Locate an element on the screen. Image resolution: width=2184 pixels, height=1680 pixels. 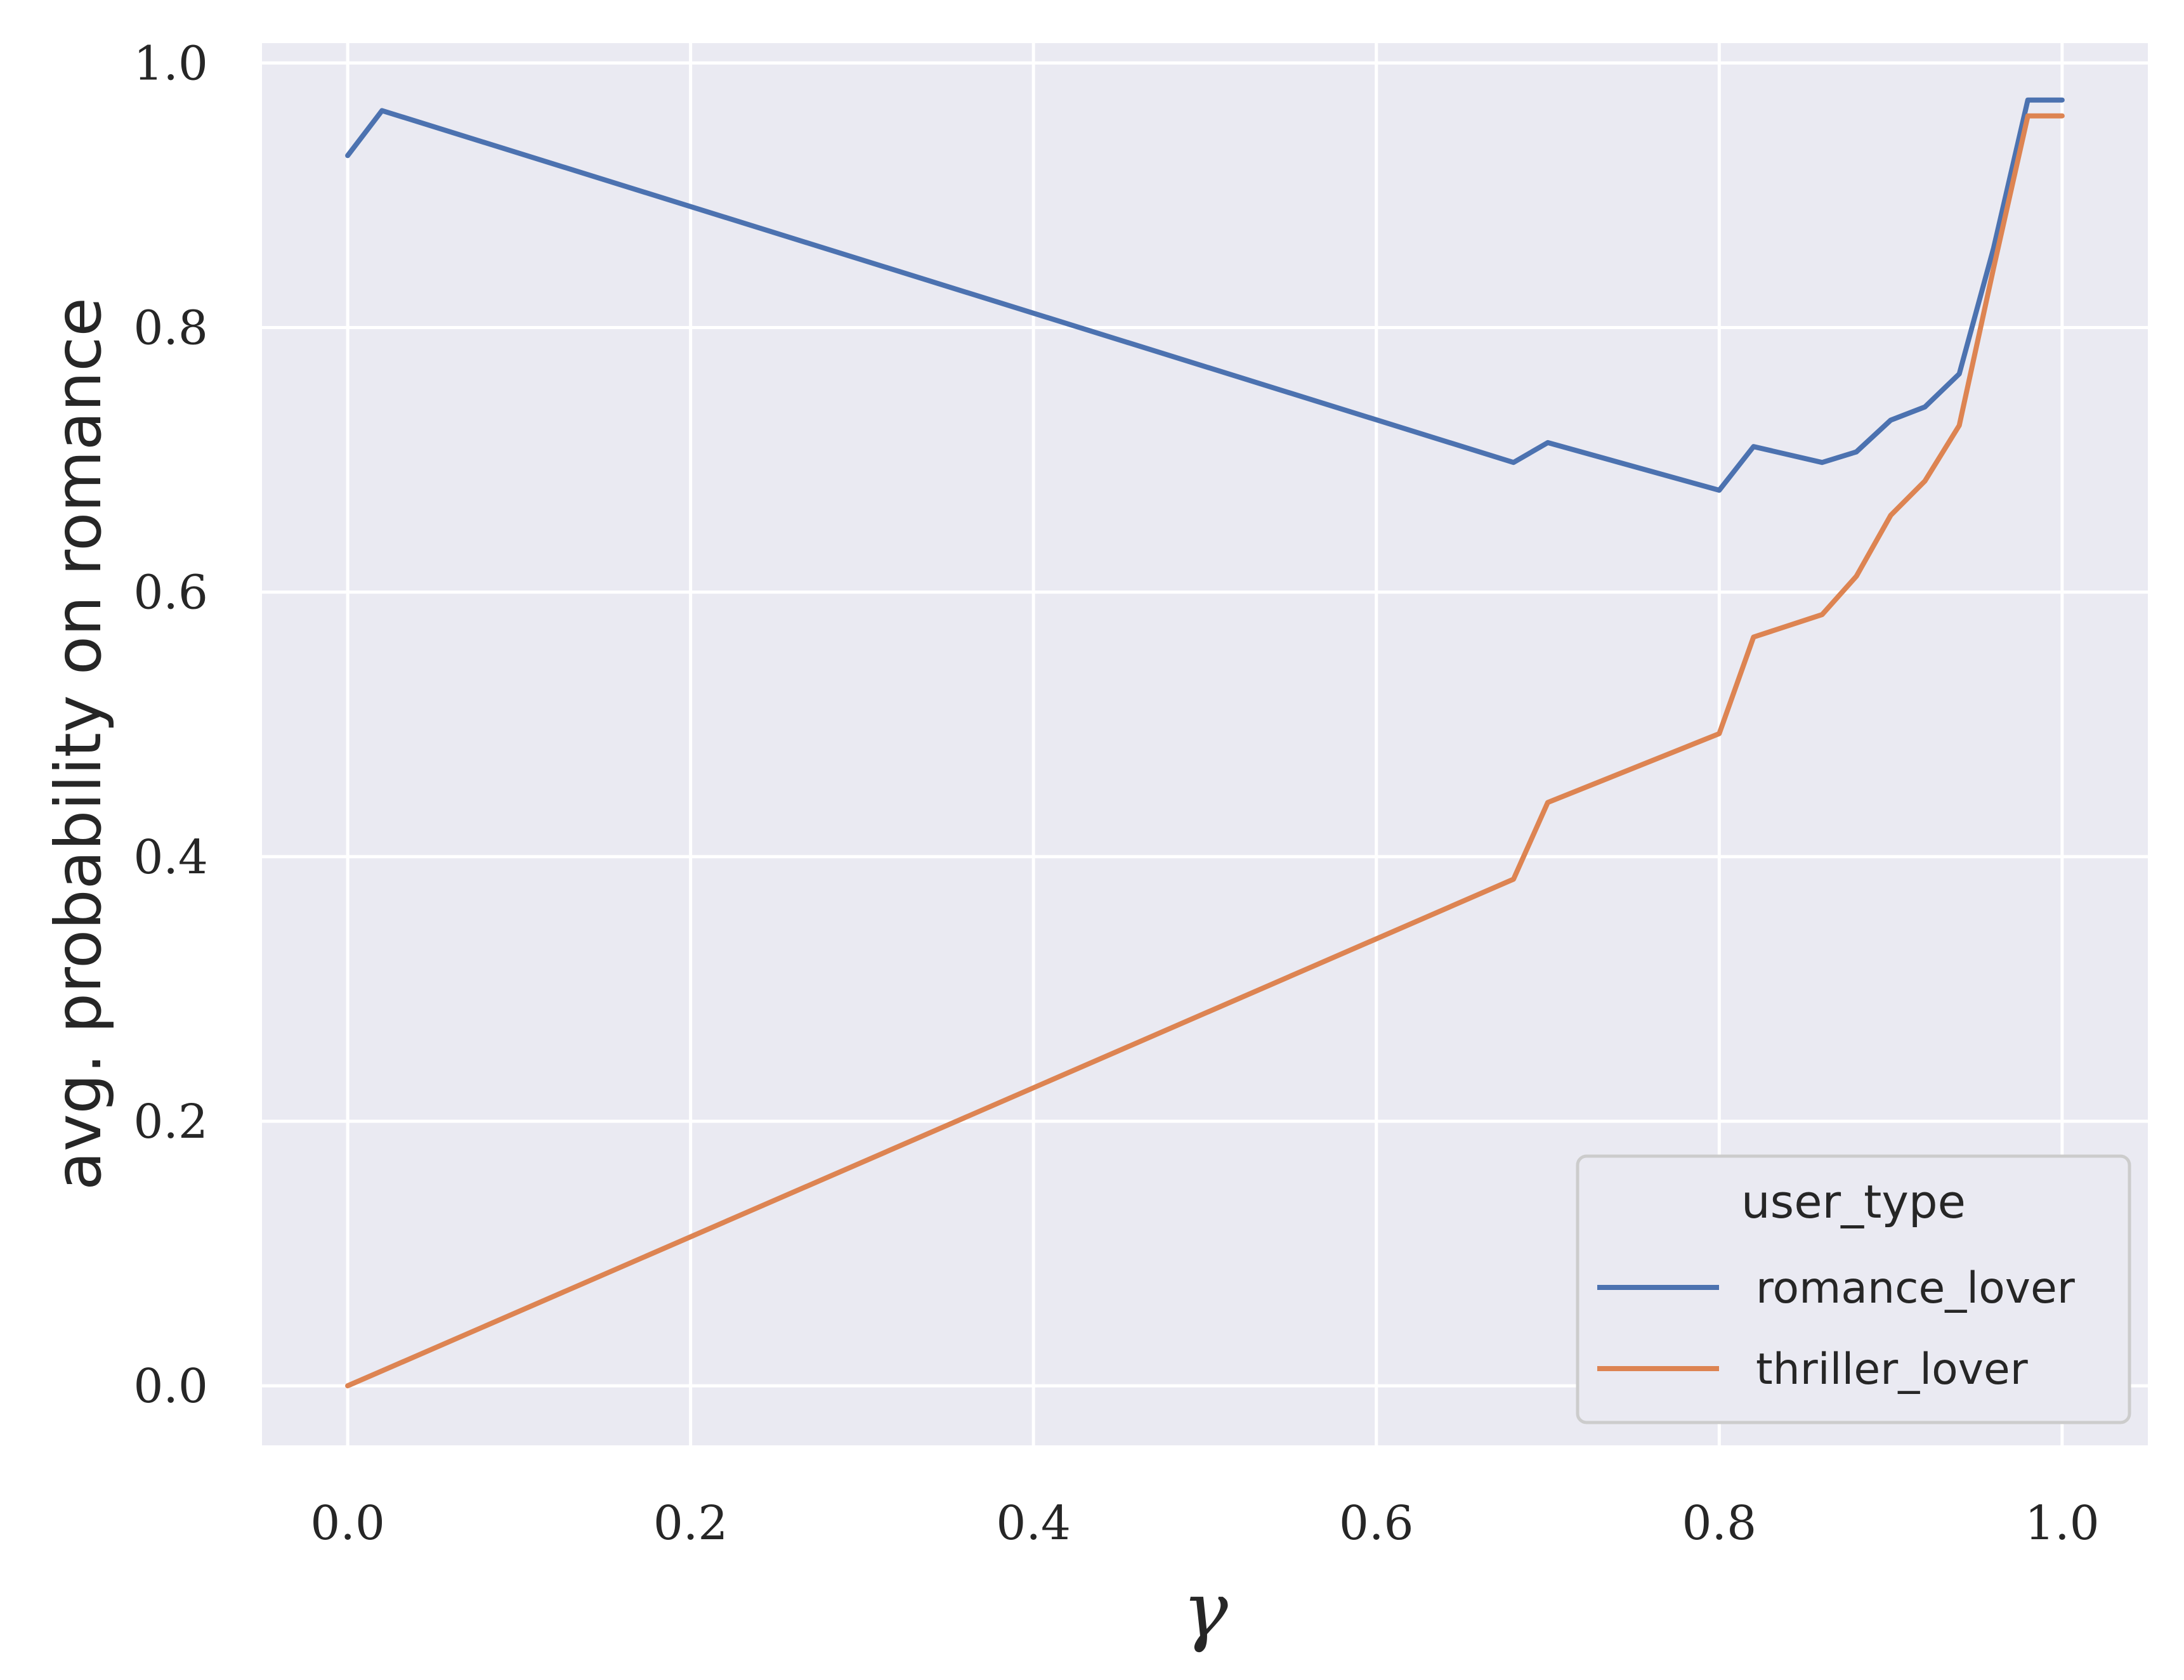
x-tick-label: 0.2 is located at coordinates (690, 1523).